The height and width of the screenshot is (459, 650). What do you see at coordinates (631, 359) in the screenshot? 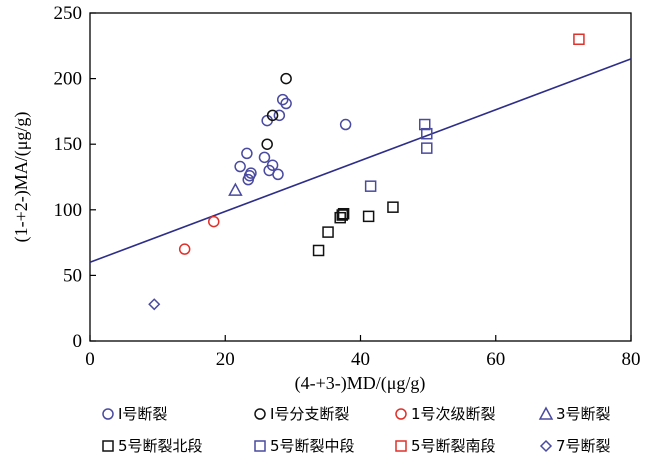
I see `x-tick-label: 80` at bounding box center [631, 359].